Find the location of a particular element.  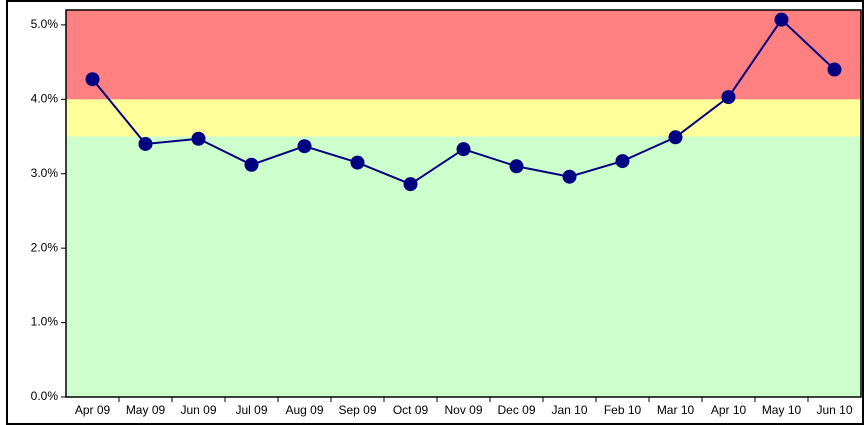

x-tick-label: Nov 09 is located at coordinates (463, 410).